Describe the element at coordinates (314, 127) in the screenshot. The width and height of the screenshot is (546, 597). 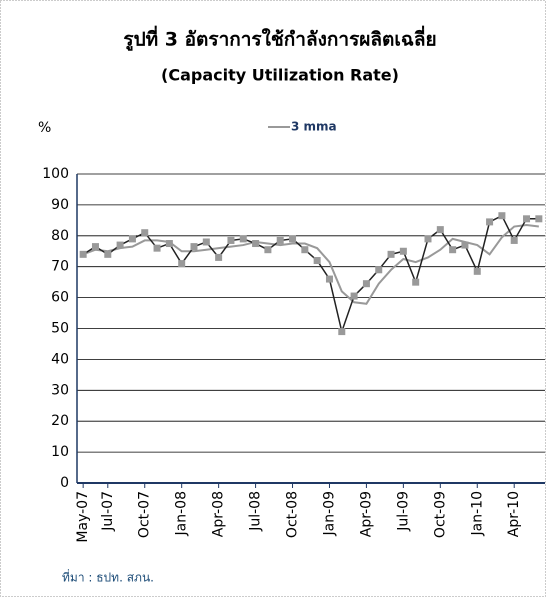
I see `legend-label: 3 mma` at that location.